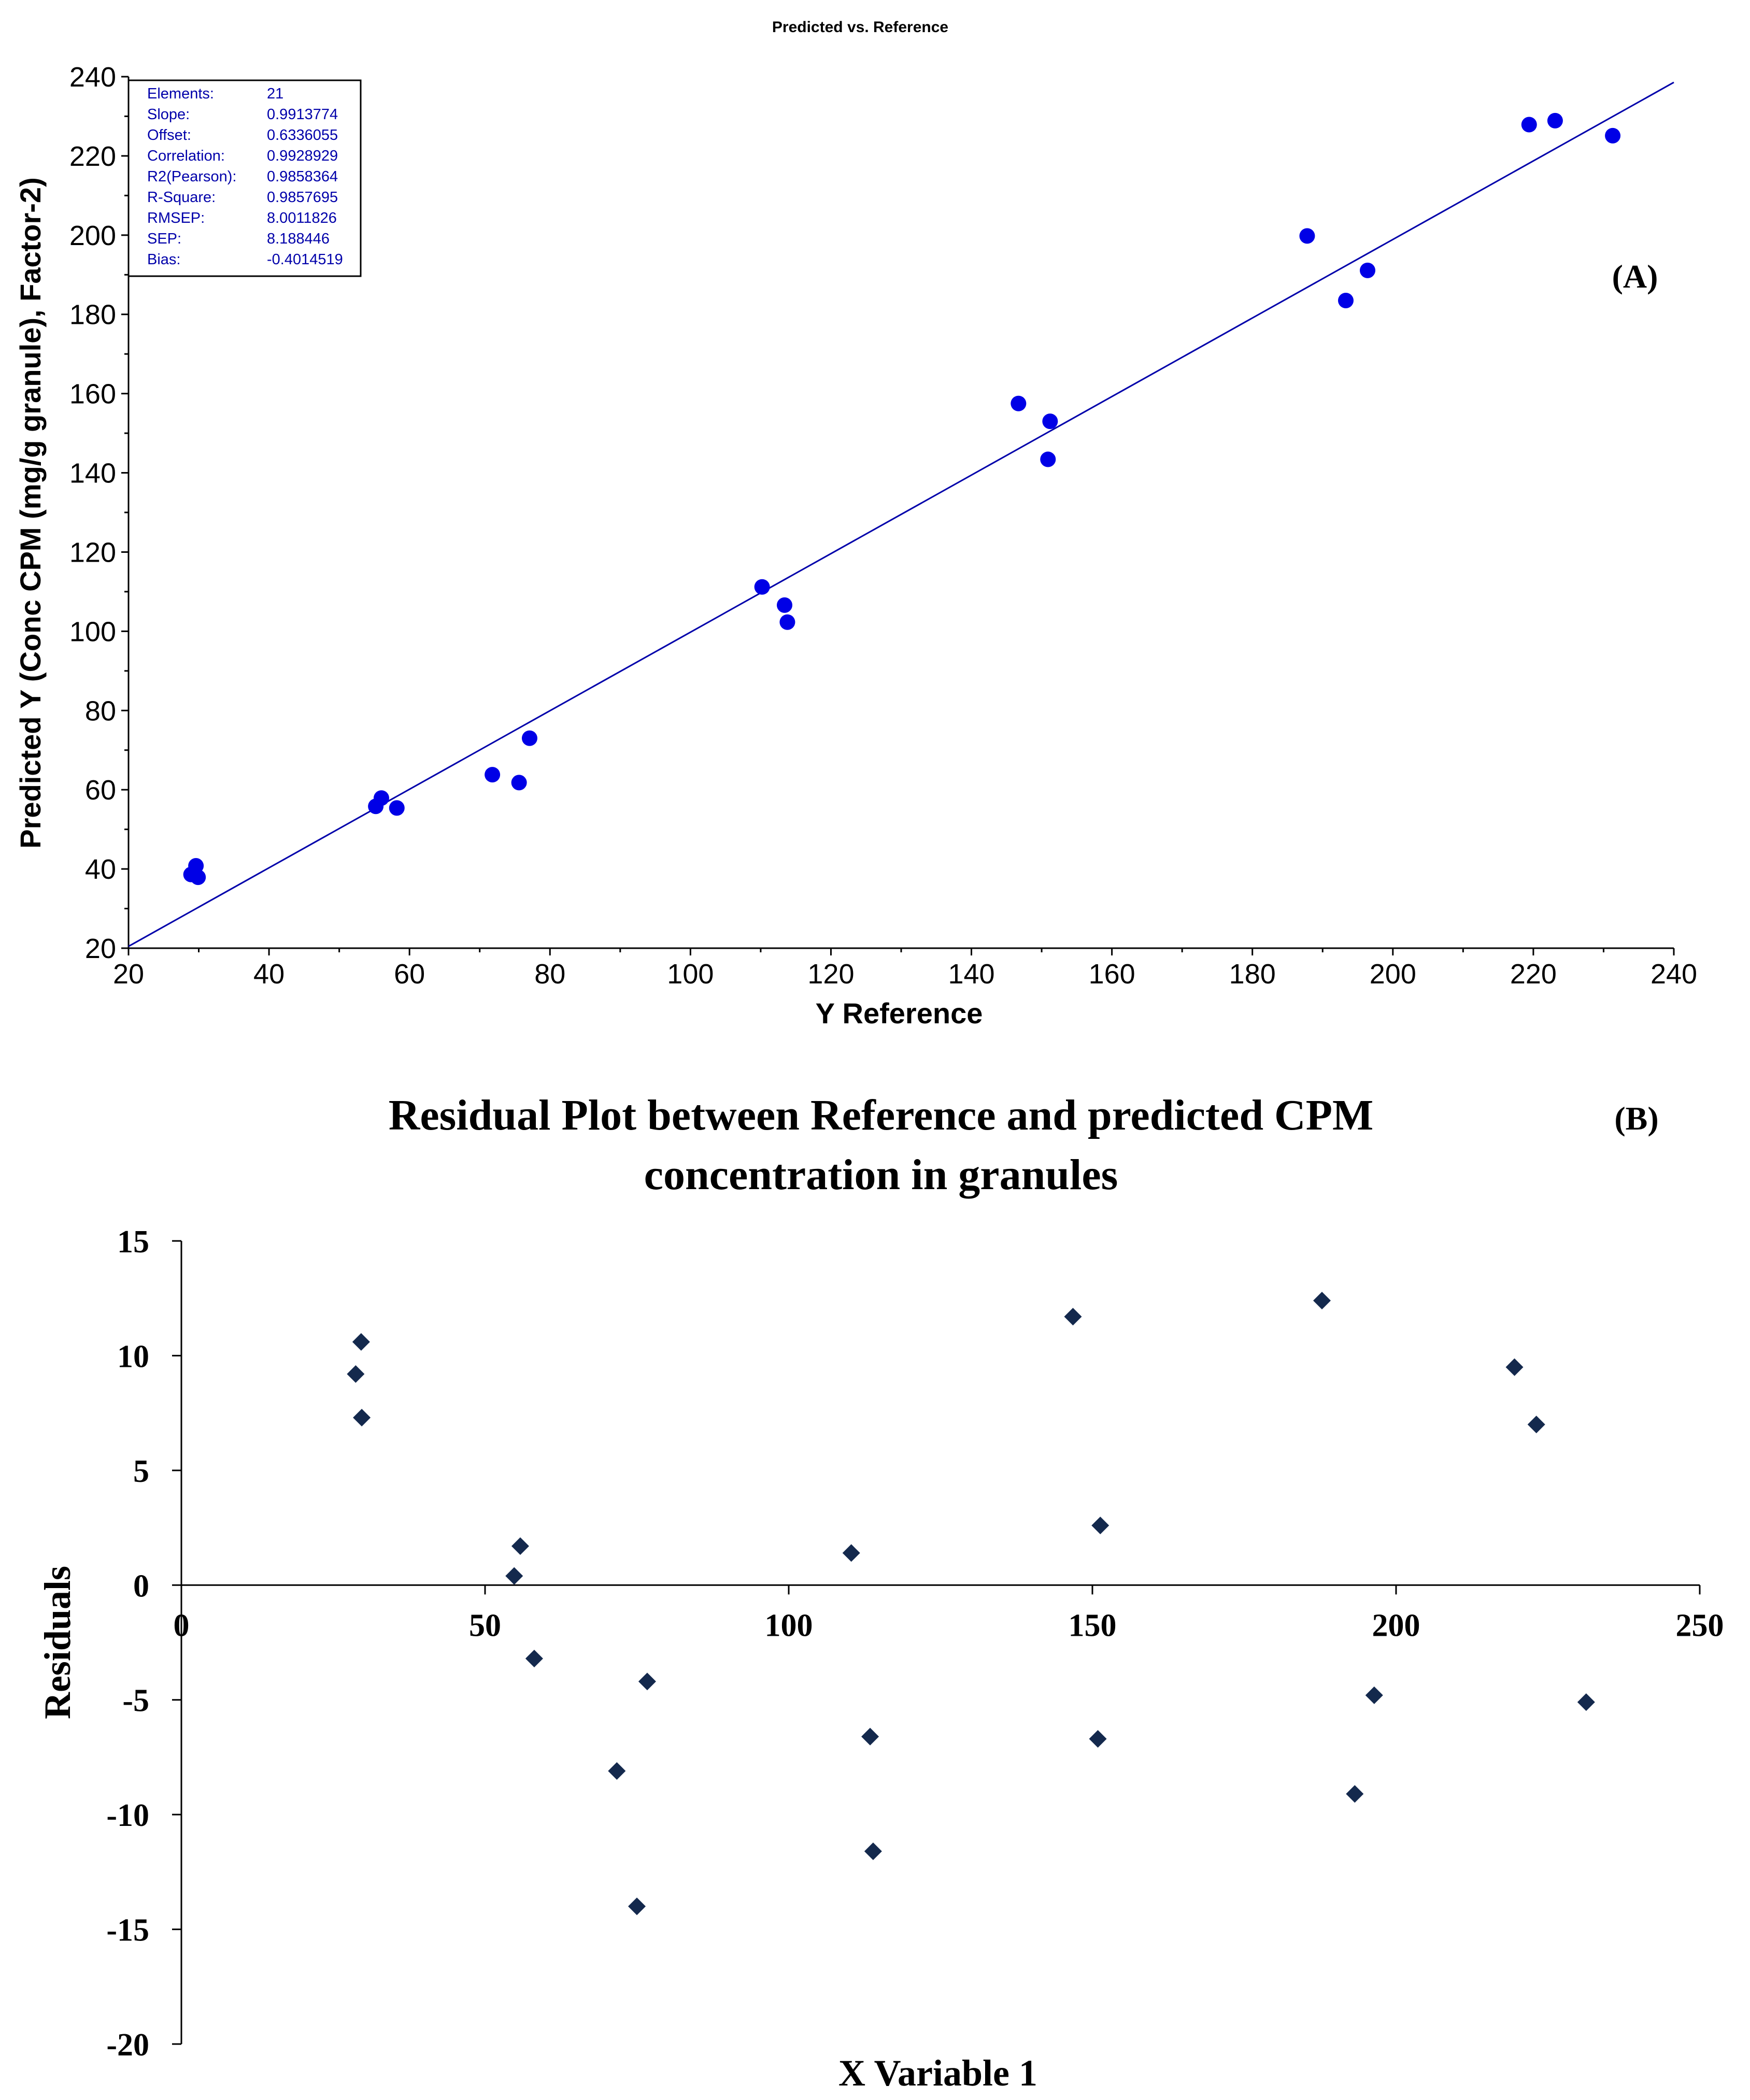  What do you see at coordinates (1093, 1625) in the screenshot?
I see `panel-b-x-tick-label: 150` at bounding box center [1093, 1625].